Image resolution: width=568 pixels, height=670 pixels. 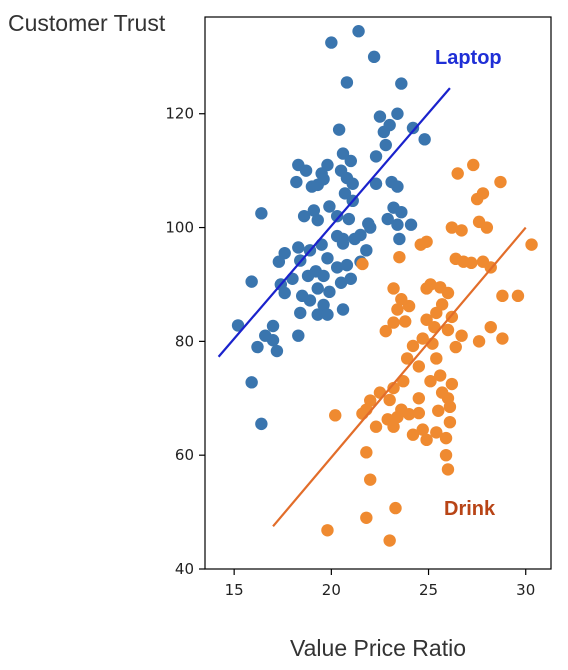 I want to click on x-tick-label: 30, so click(x=525, y=590).